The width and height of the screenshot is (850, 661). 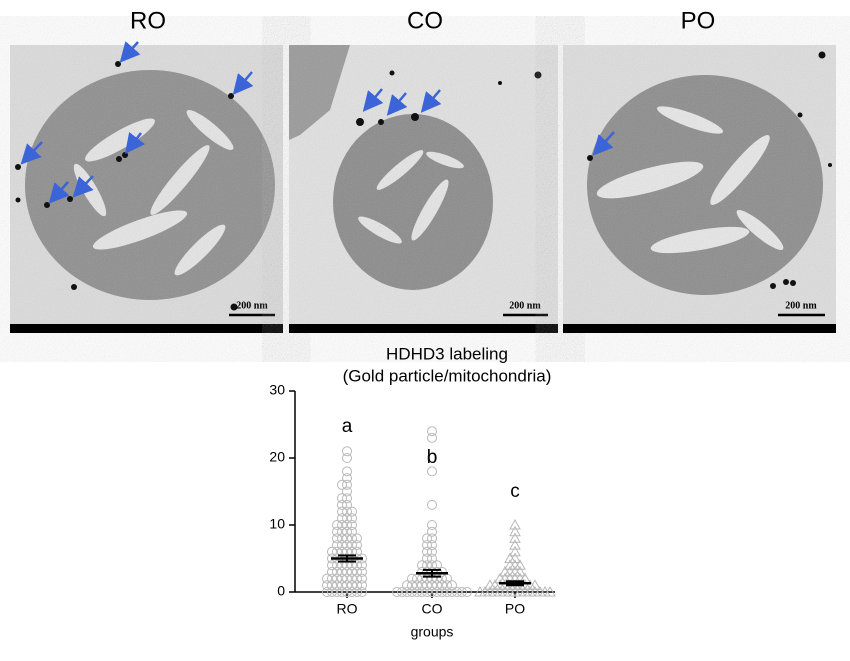 What do you see at coordinates (432, 632) in the screenshot?
I see `x-axis-label: groups` at bounding box center [432, 632].